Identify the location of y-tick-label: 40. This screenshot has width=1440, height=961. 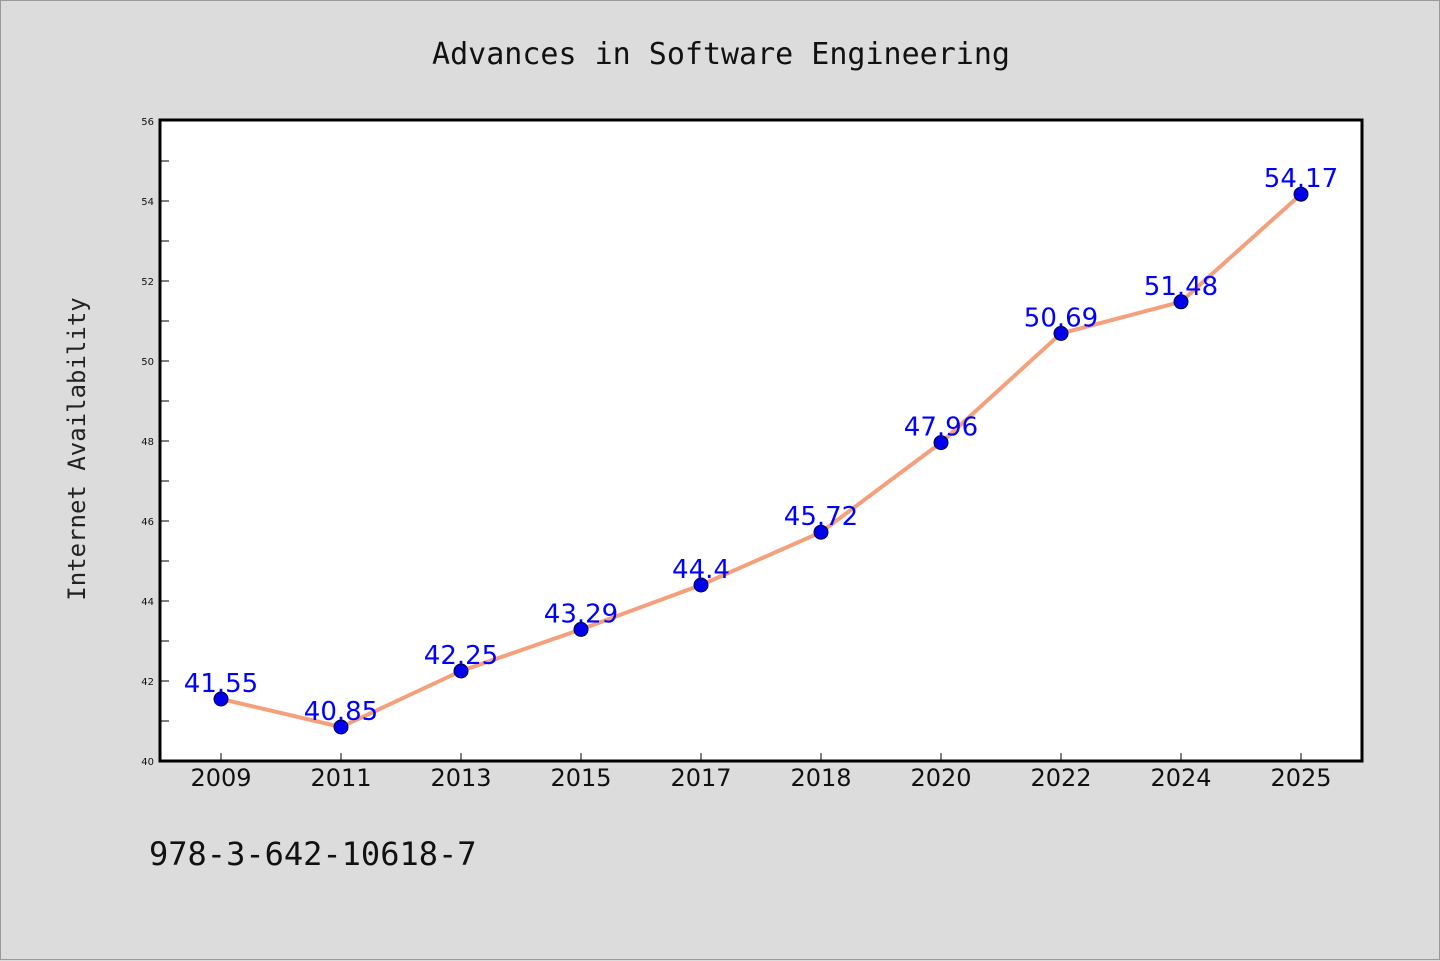
(147, 762).